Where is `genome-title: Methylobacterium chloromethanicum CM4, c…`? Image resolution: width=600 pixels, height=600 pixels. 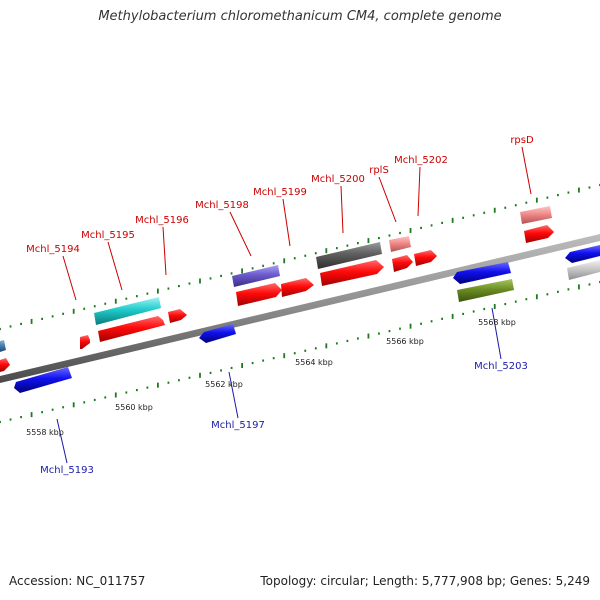 genome-title: Methylobacterium chloromethanicum CM4, c… is located at coordinates (300, 16).